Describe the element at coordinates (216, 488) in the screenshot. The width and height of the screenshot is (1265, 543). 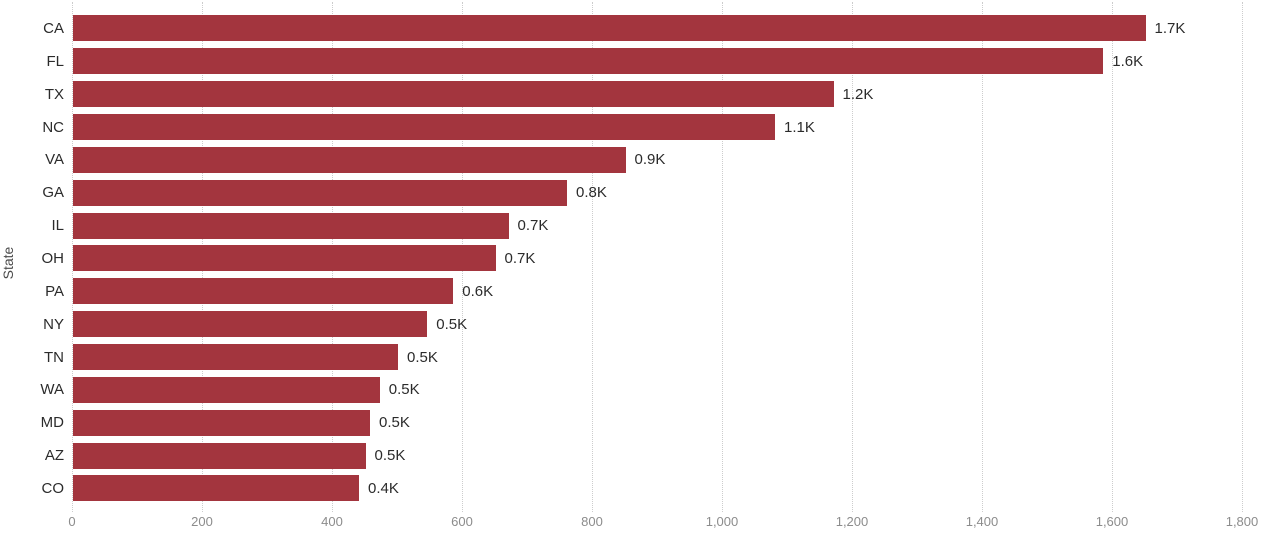
I see `bar-co` at that location.